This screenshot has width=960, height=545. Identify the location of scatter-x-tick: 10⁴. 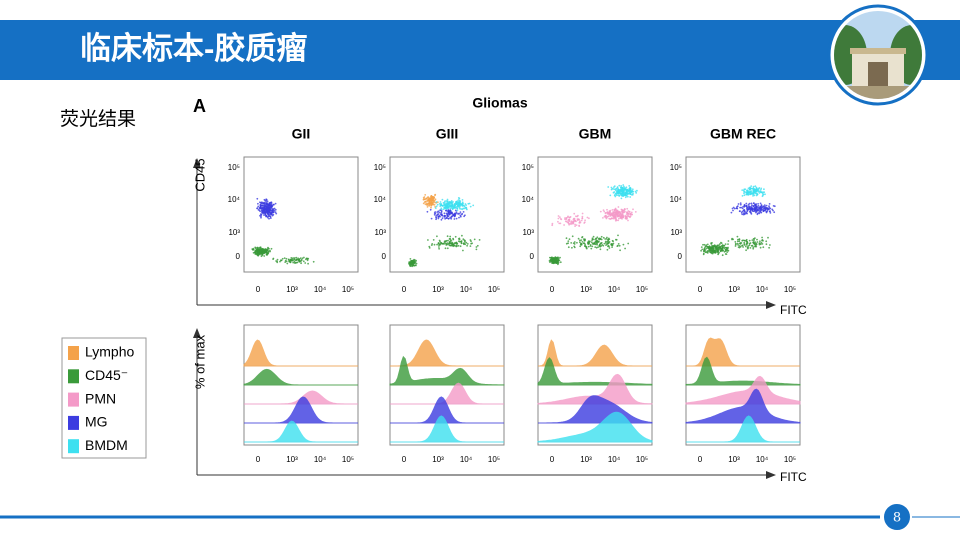
(762, 289).